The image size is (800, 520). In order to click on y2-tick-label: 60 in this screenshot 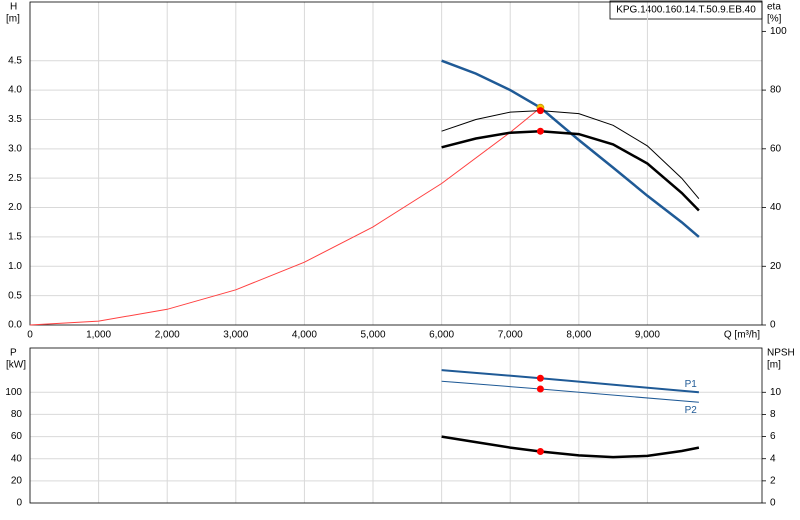, I will do `click(776, 148)`.